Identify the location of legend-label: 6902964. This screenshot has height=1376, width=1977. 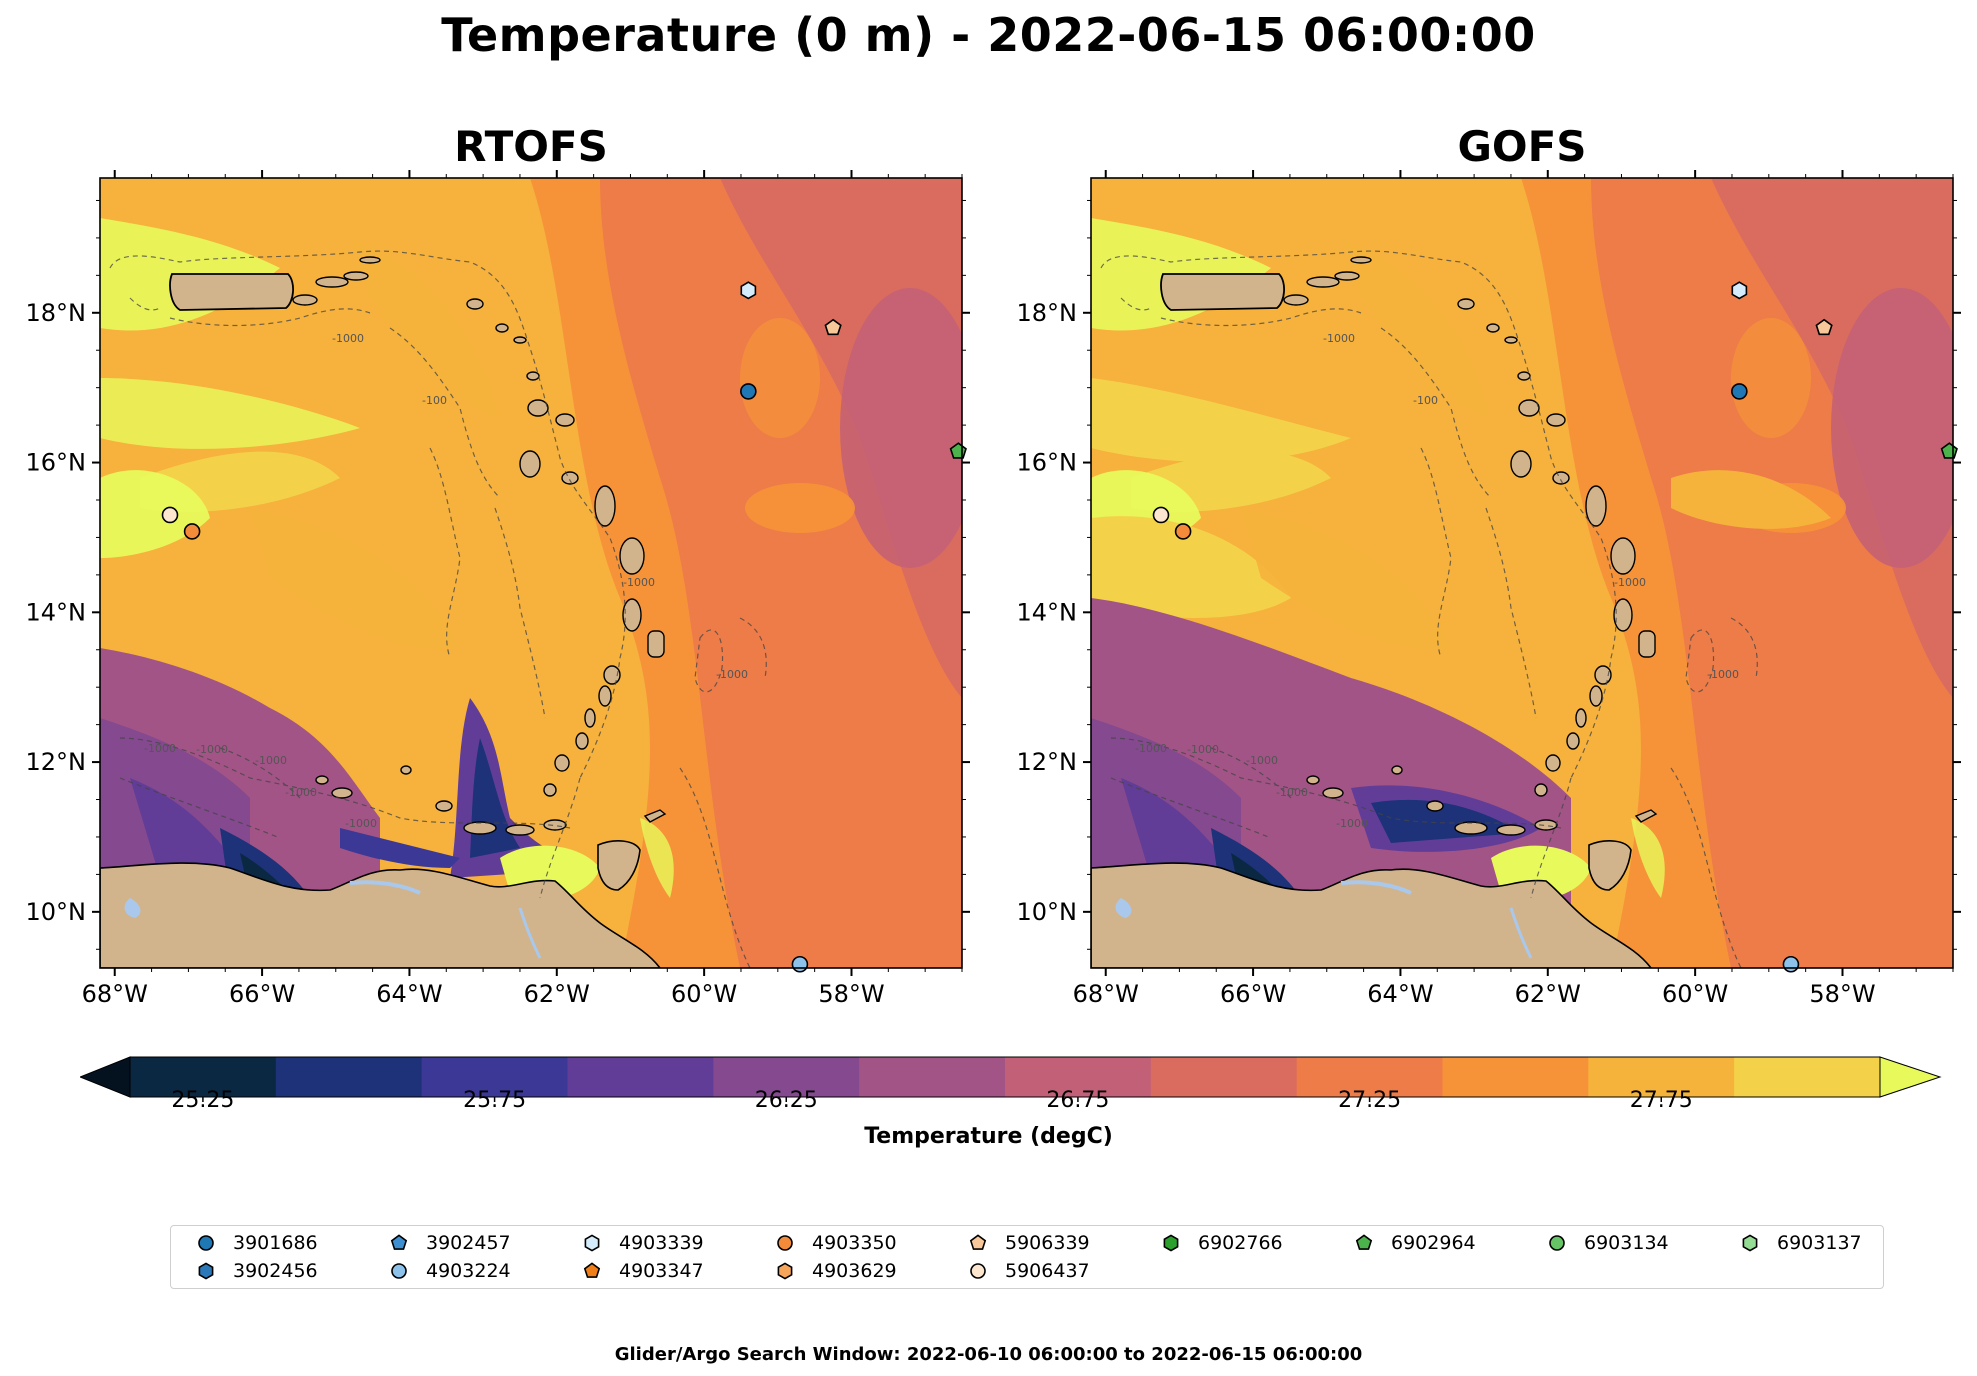
(1433, 1243).